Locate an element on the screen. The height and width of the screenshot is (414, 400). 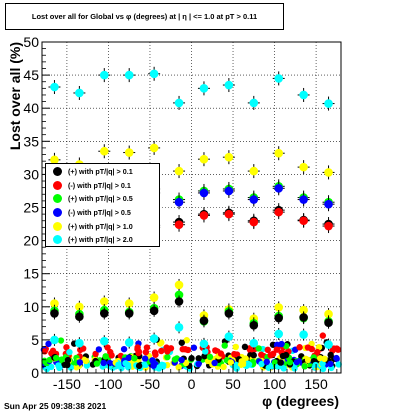
legend-item: (-) with pT/|q| > 0.1 is located at coordinates (102, 186).